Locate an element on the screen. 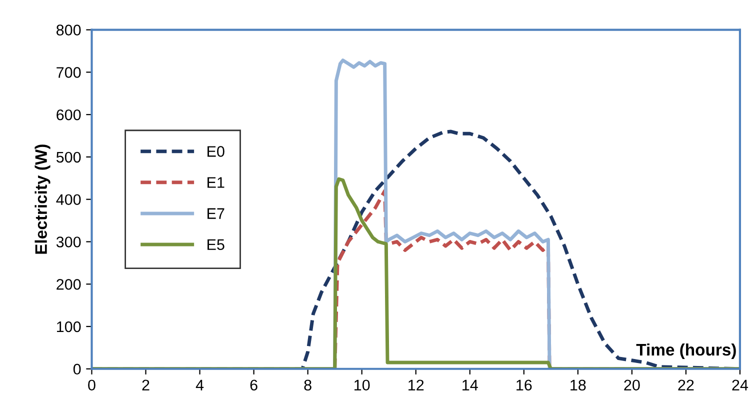 The width and height of the screenshot is (752, 414). x-tick-label: 18 is located at coordinates (578, 385).